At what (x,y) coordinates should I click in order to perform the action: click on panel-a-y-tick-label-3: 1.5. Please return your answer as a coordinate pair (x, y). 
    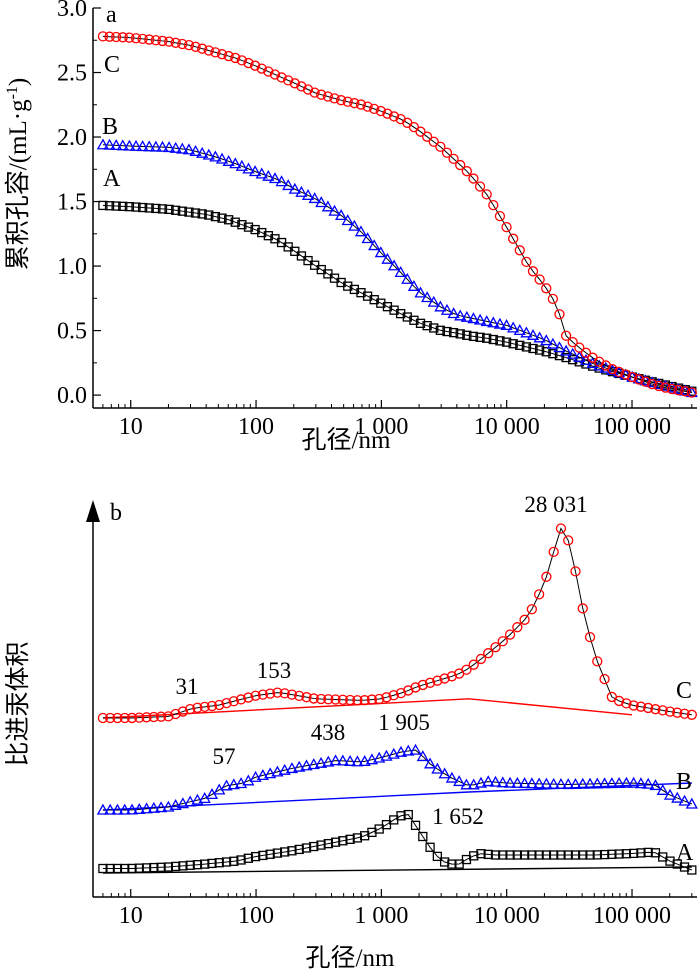
    Looking at the image, I should click on (72, 203).